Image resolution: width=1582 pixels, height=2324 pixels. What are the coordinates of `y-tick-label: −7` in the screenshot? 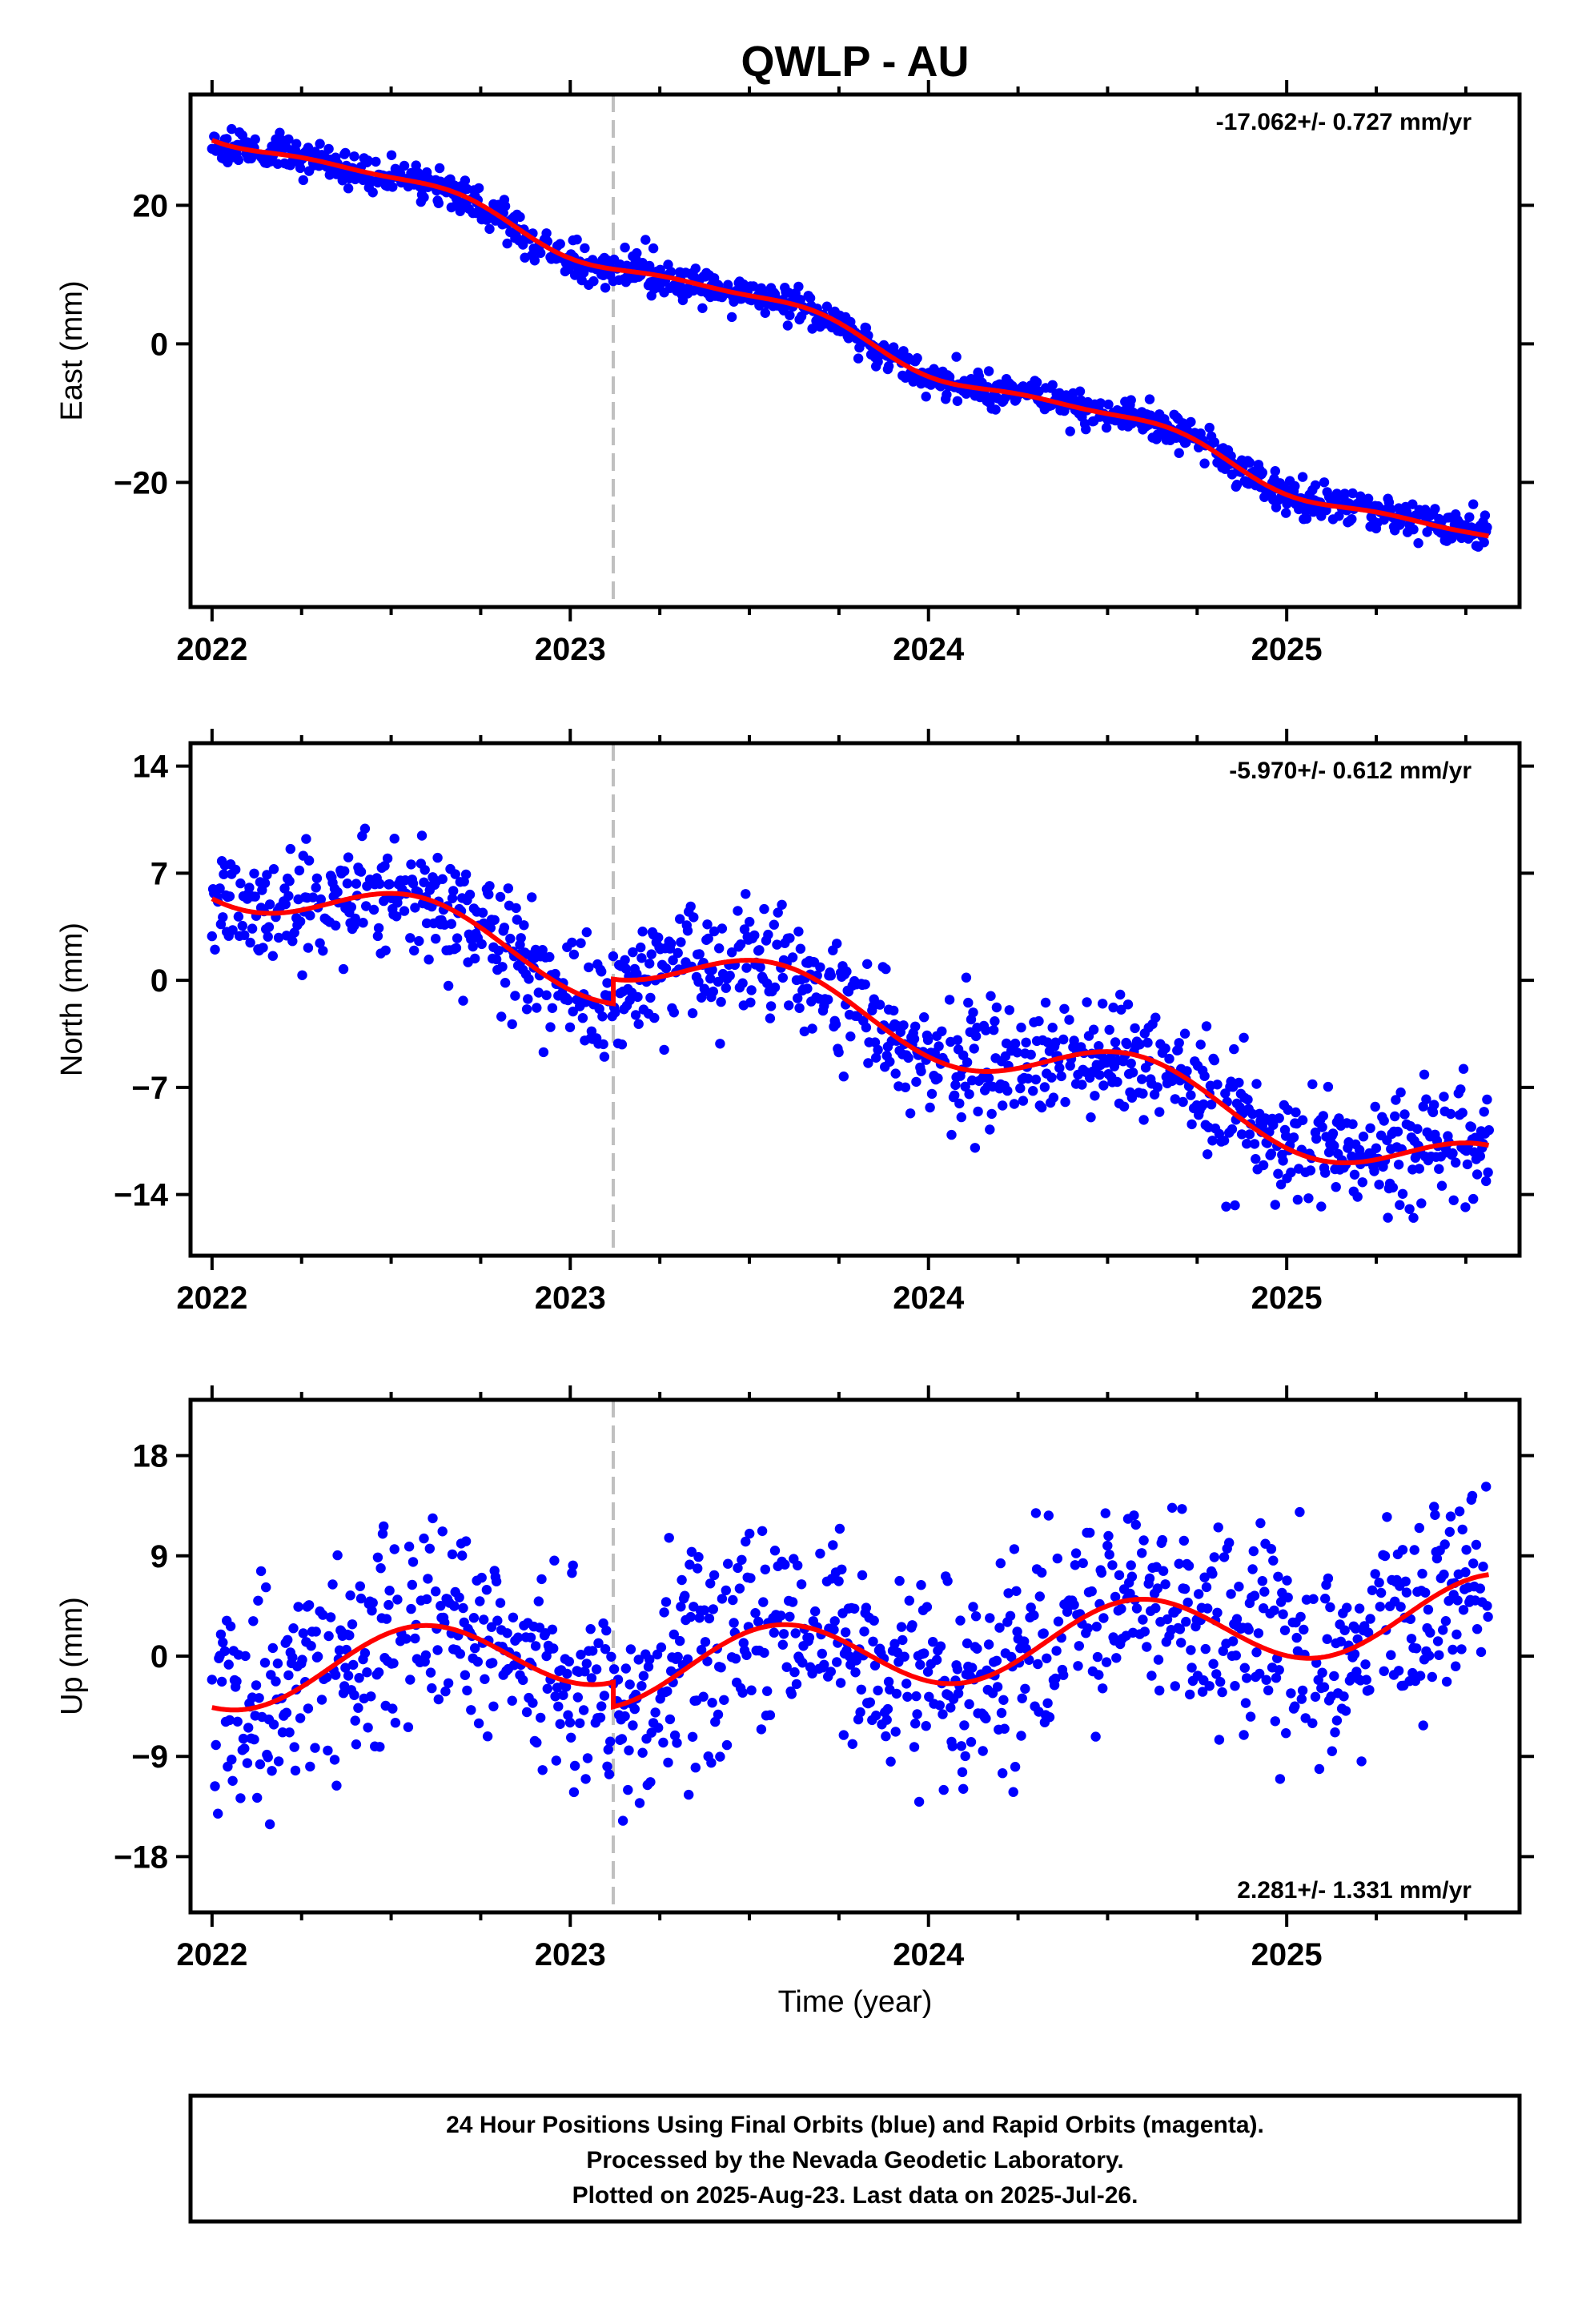 It's located at (149, 1088).